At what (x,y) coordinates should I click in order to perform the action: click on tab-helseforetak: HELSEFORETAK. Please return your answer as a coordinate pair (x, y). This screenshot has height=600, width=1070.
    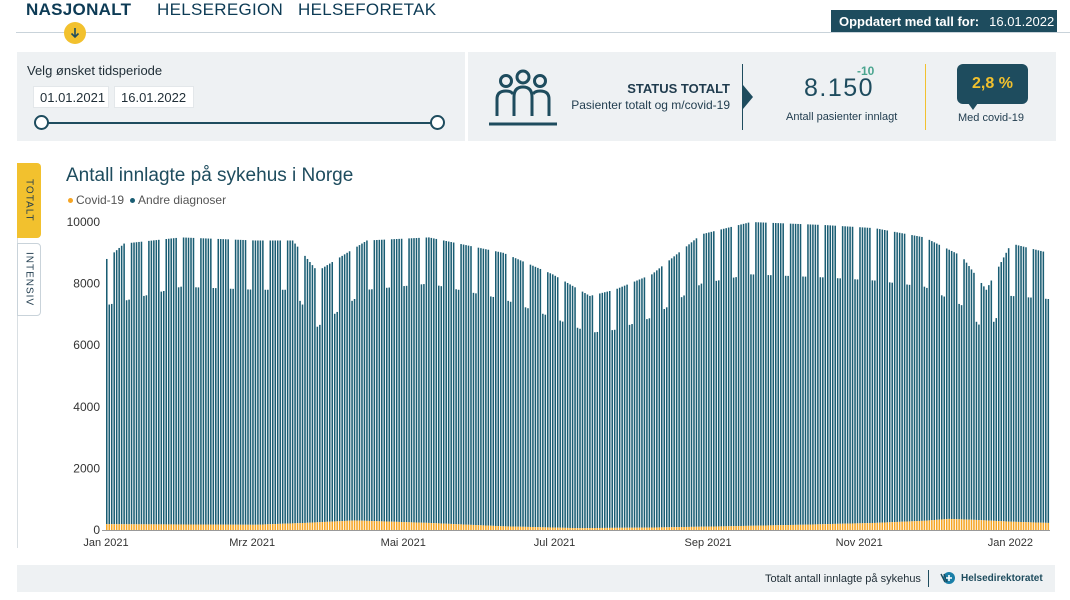
    Looking at the image, I should click on (367, 9).